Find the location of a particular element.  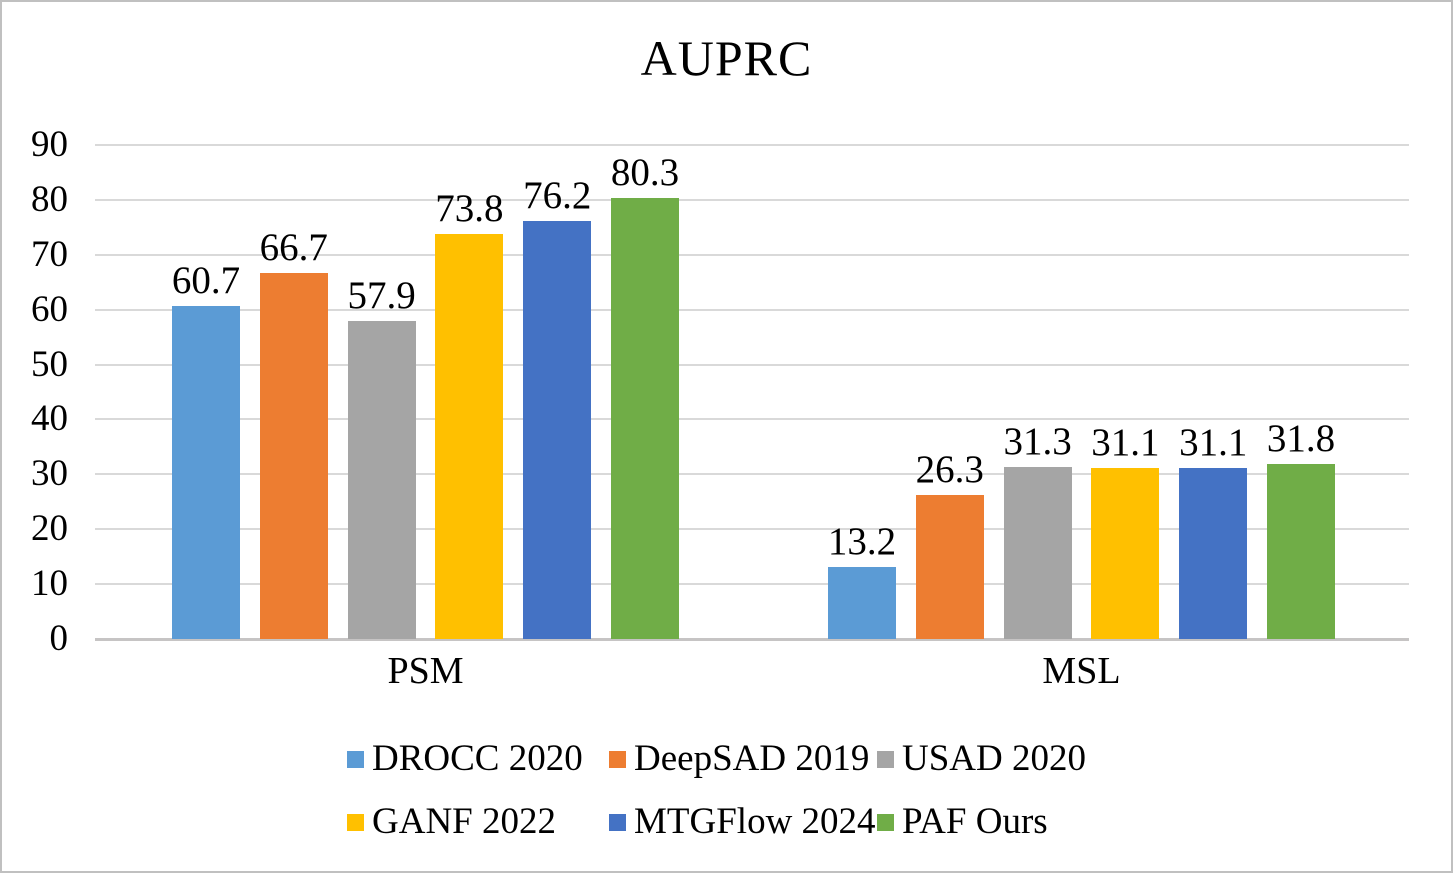

bar-usad-2020: 57.9 is located at coordinates (381, 457).